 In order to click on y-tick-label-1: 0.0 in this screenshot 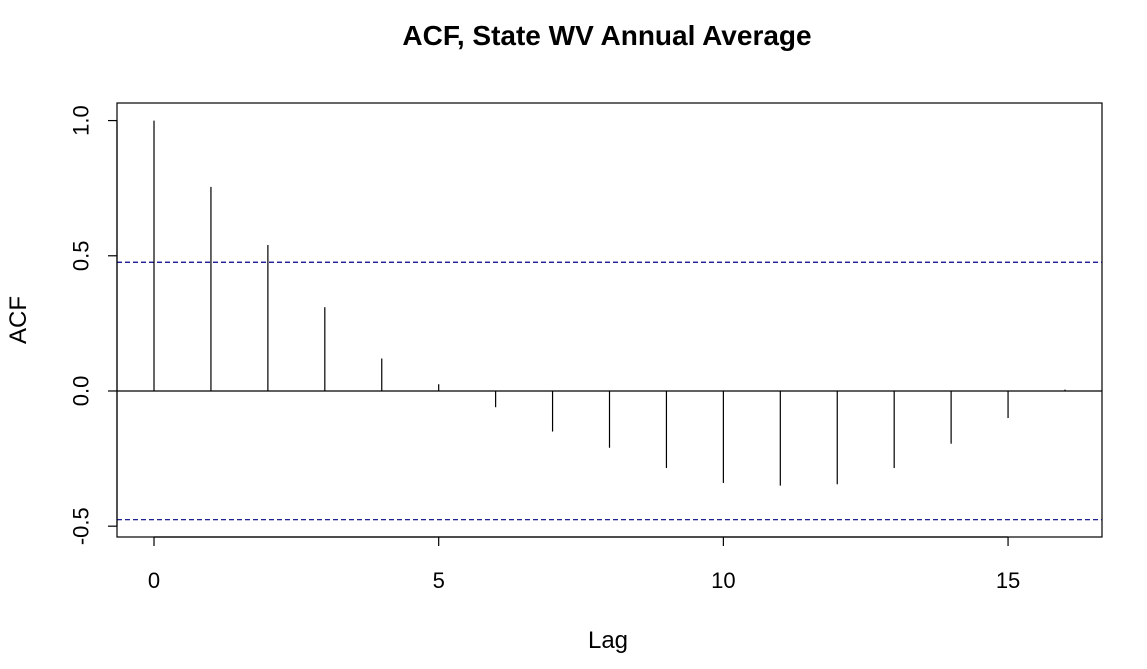, I will do `click(81, 391)`.